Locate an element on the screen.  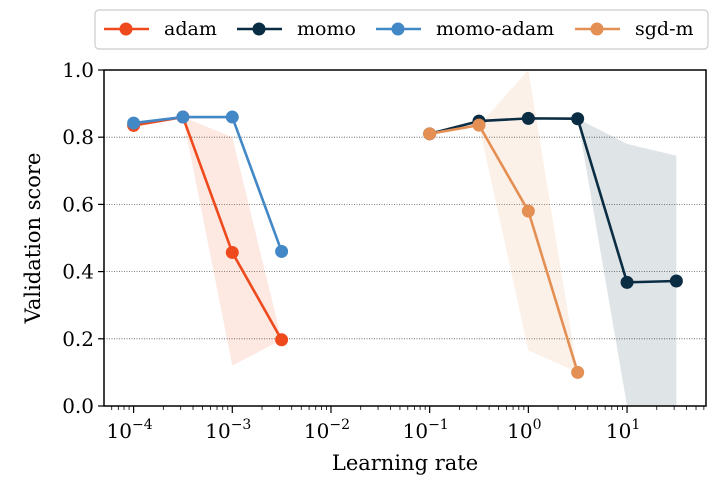
x-axis-ticks: 10⁻⁴ 10⁻³ 10⁻² 10⁻¹ 10⁰ 10¹ is located at coordinates (406, 424).